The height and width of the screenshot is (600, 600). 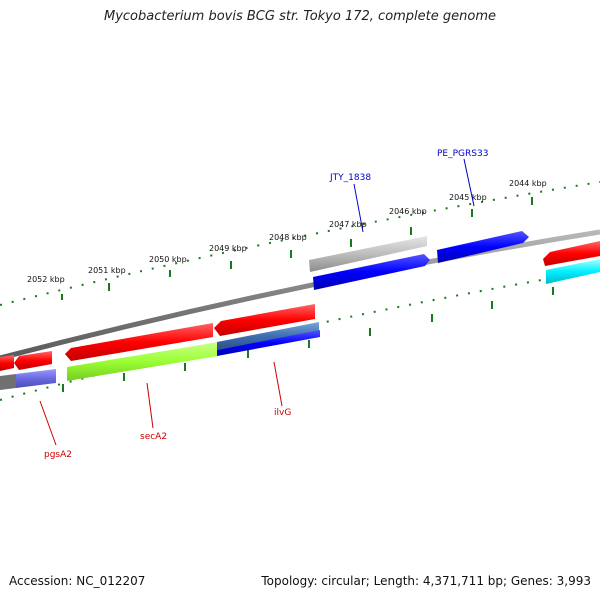 I want to click on gene-label-pe-pgrs33: PE_PGRS33, so click(x=462, y=154).